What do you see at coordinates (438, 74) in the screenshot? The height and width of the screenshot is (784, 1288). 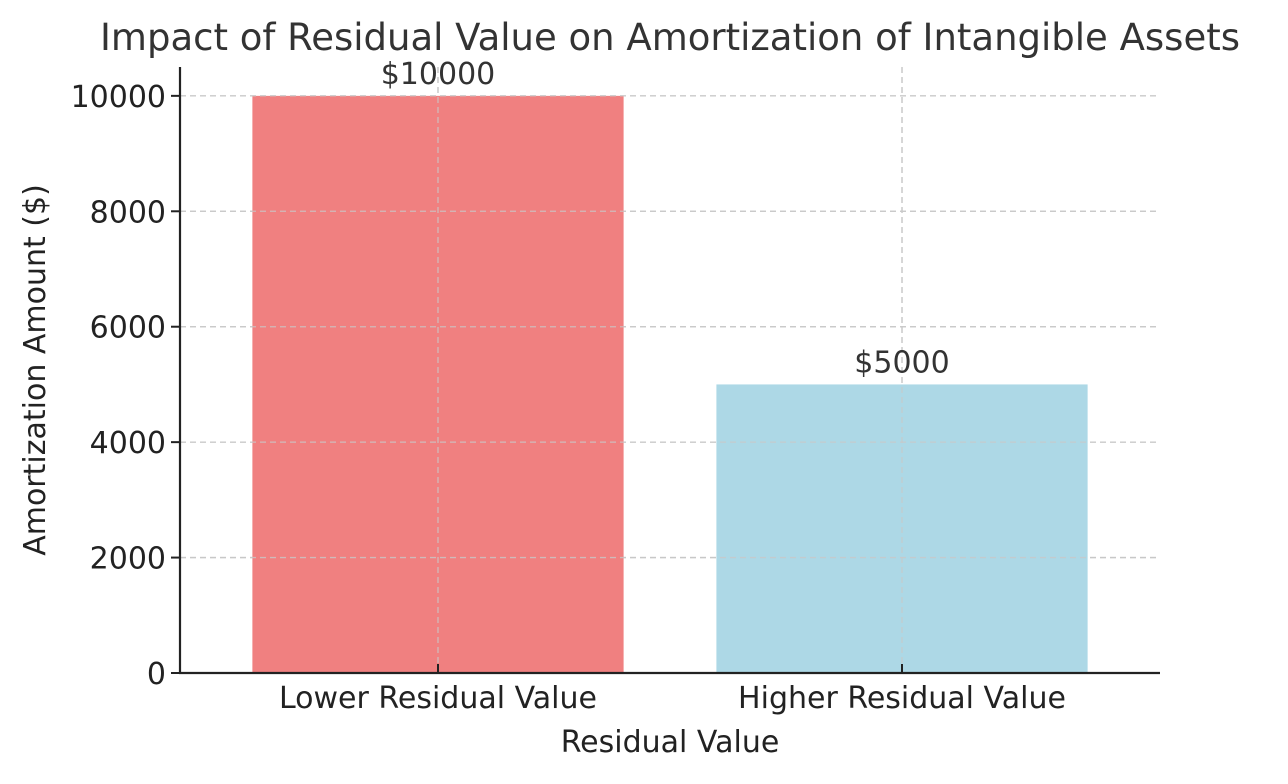 I see `data-label: $10000` at bounding box center [438, 74].